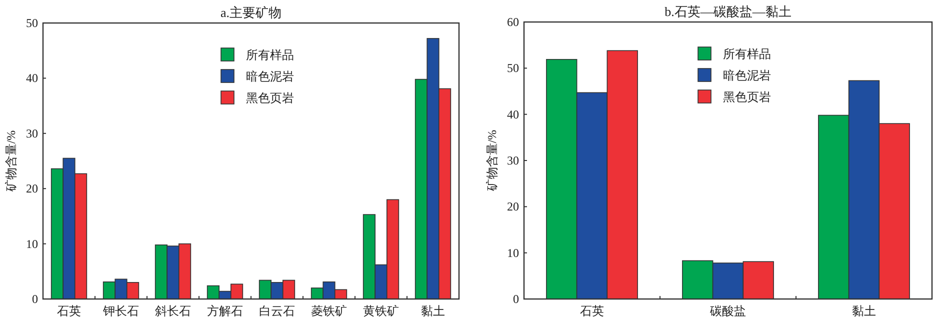 This screenshot has width=937, height=324. I want to click on y-tick-label: 60, so click(513, 22).